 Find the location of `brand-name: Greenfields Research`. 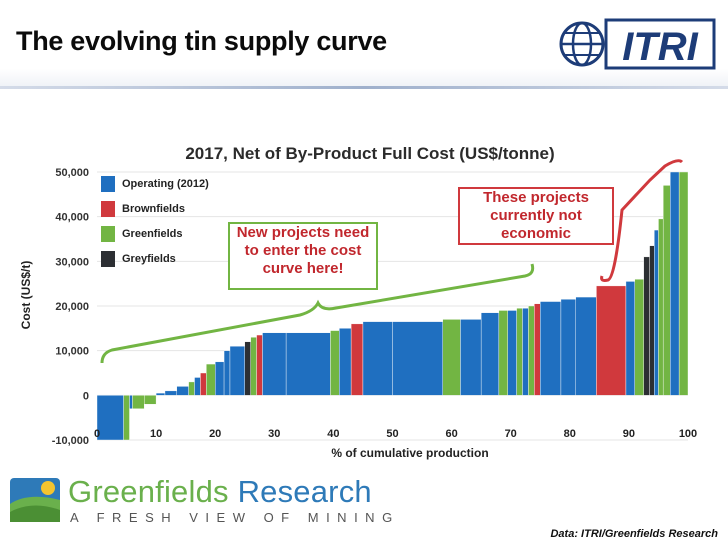

brand-name: Greenfields Research is located at coordinates (220, 492).